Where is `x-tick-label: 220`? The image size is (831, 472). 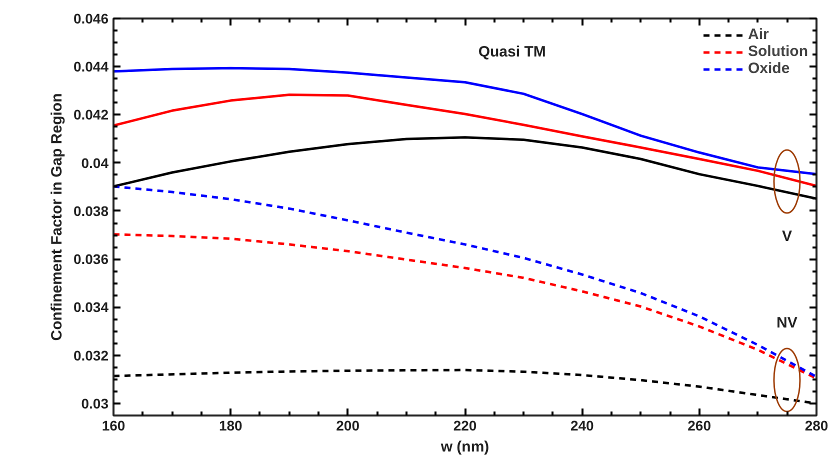
x-tick-label: 220 is located at coordinates (465, 426).